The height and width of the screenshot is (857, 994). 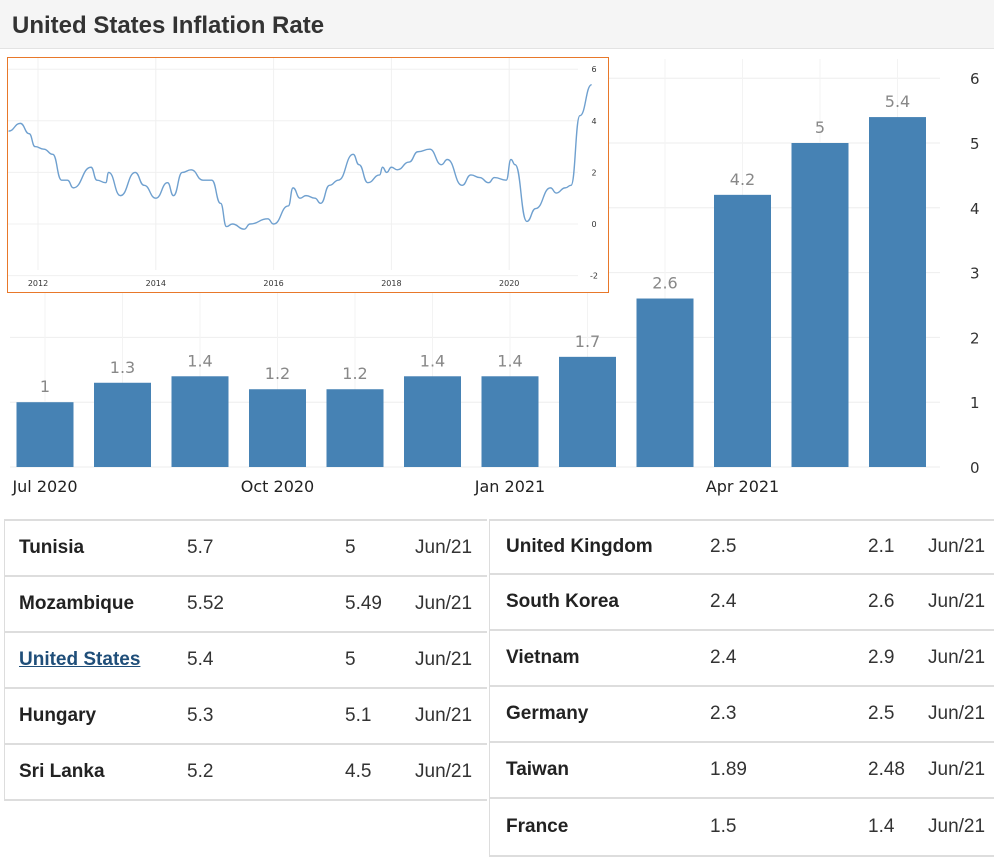 What do you see at coordinates (742, 601) in the screenshot?
I see `table-row: South Korea 2.4 2.6 Jun/21` at bounding box center [742, 601].